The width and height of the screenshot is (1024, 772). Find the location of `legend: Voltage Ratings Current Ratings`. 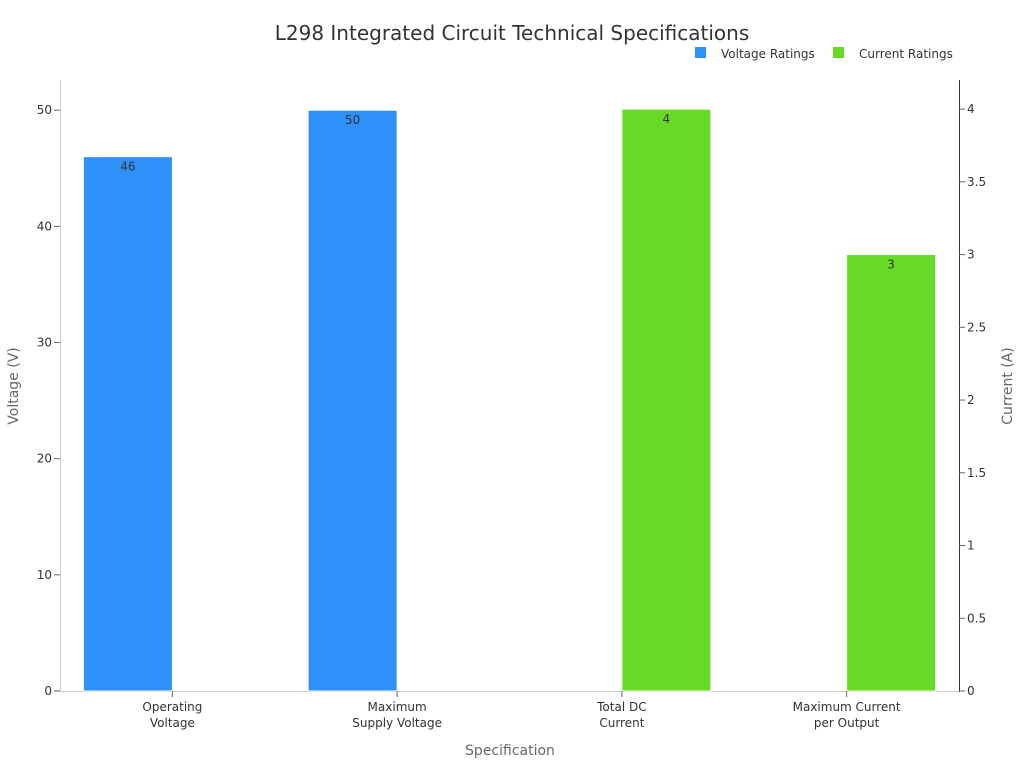

legend: Voltage Ratings Current Ratings is located at coordinates (824, 54).